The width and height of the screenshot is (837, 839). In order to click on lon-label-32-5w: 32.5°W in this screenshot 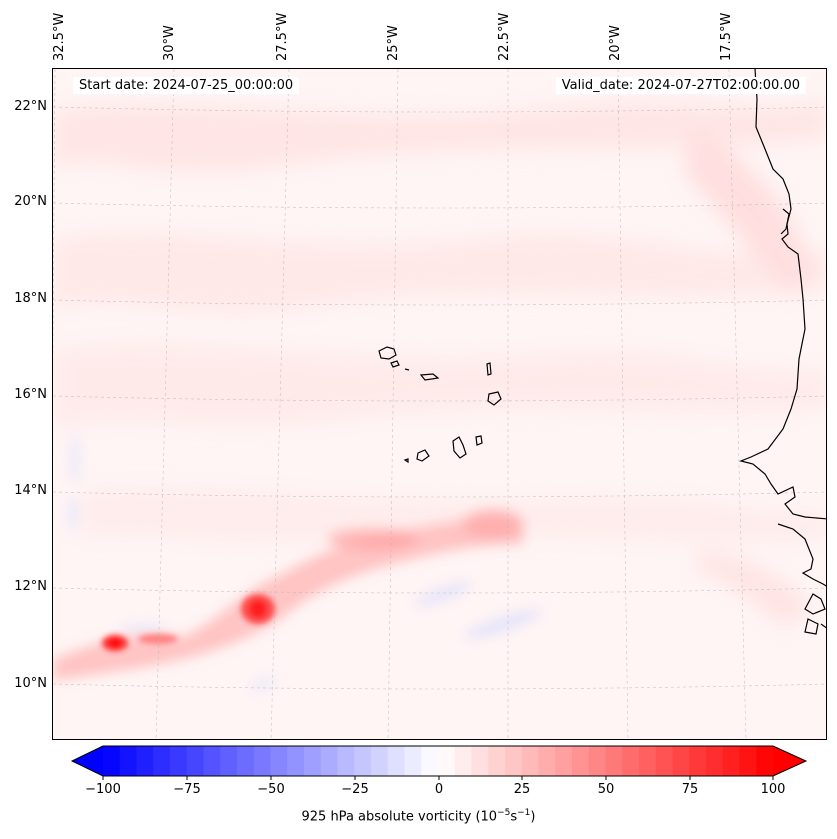, I will do `click(59, 36)`.